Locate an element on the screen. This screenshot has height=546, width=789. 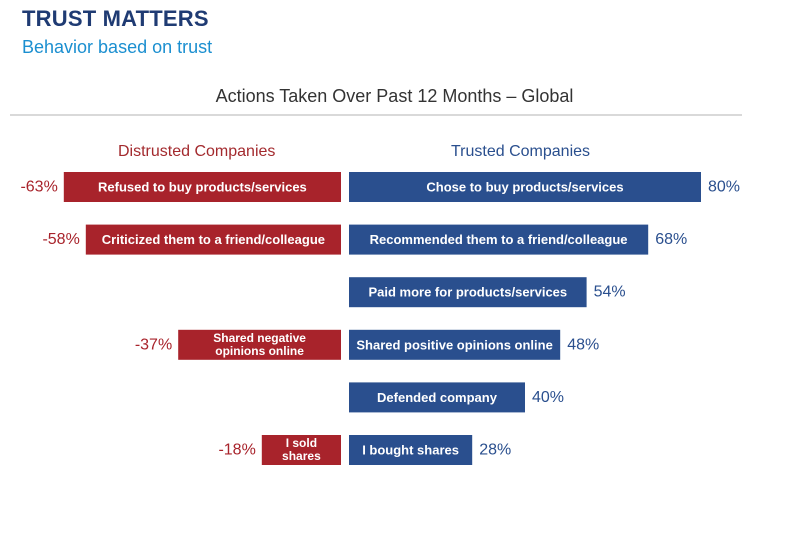
distrusted-bar-label: I sold shares is located at coordinates (301, 449).